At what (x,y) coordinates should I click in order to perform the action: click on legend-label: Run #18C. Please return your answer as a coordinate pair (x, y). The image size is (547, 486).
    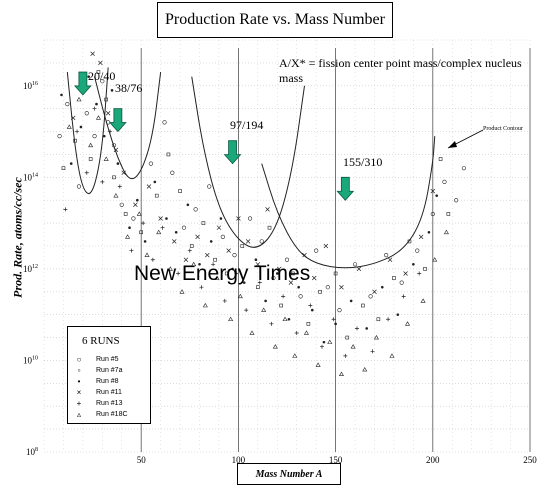
    Looking at the image, I should click on (112, 414).